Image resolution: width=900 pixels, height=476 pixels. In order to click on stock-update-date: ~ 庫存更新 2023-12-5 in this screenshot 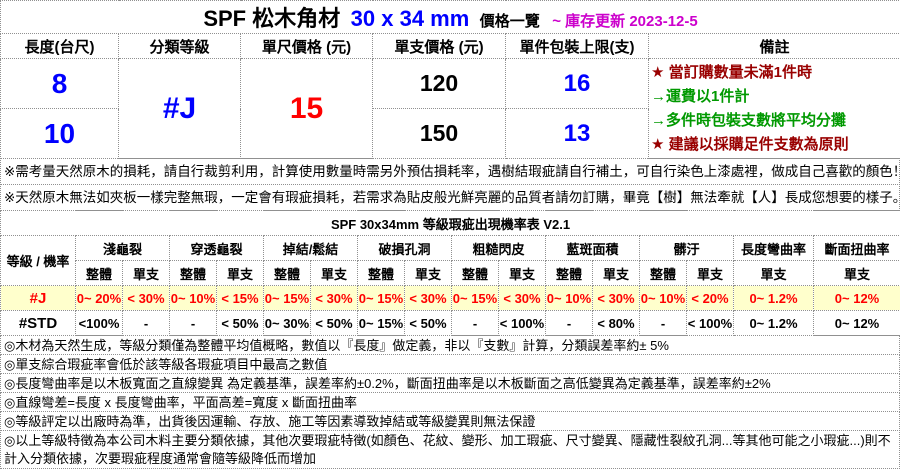, I will do `click(625, 21)`.